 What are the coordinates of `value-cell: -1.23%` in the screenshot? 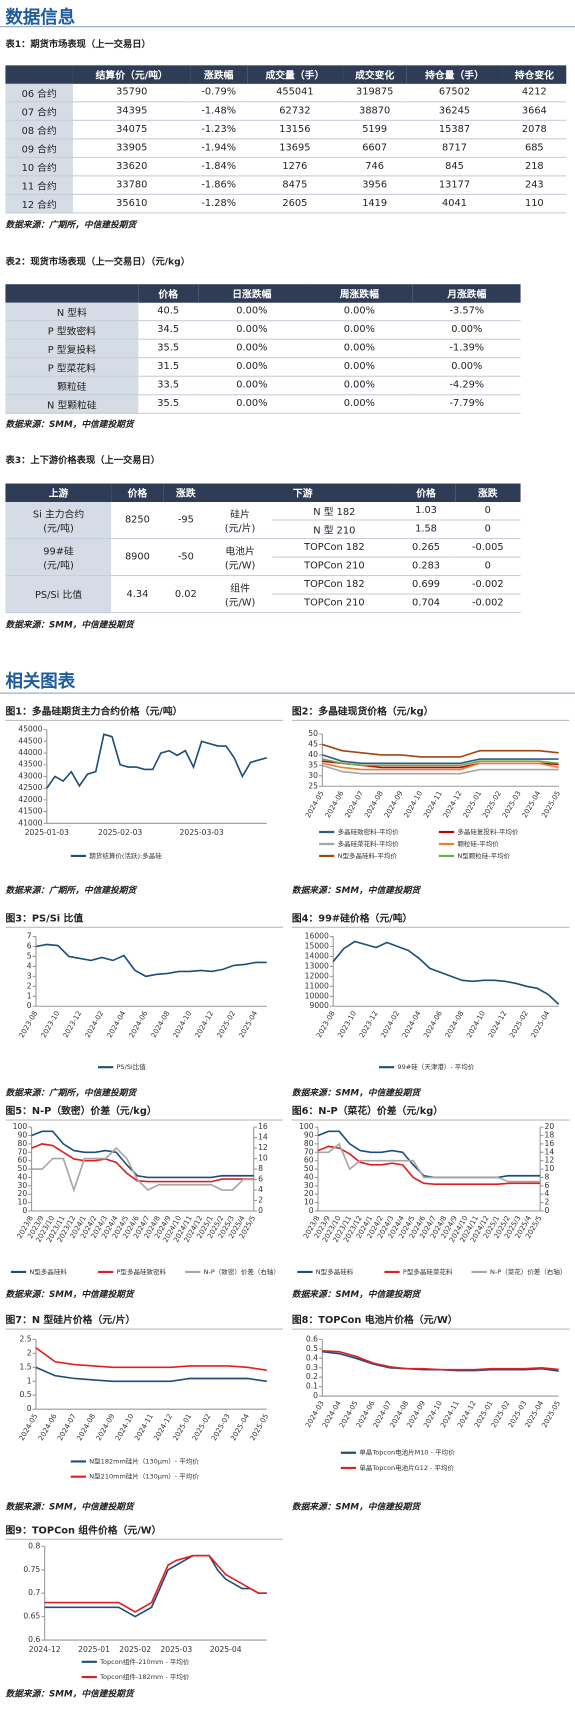 It's located at (218, 130).